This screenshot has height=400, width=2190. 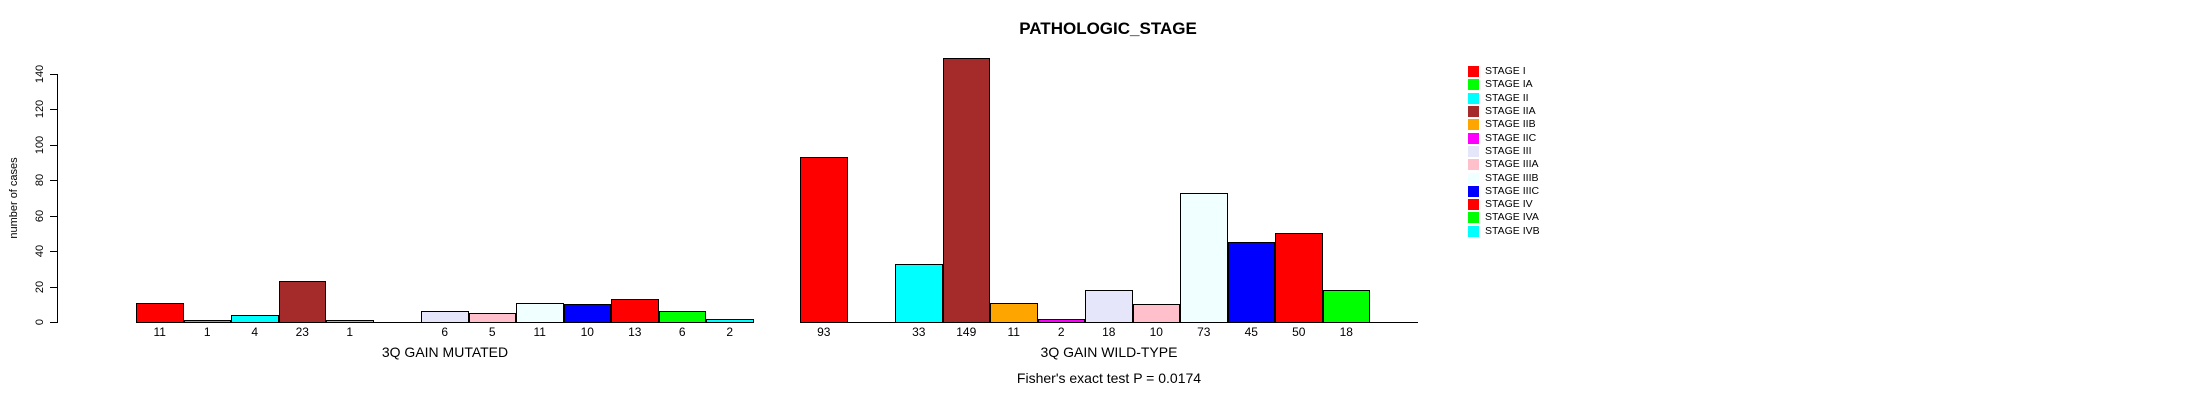 I want to click on bar-value-label-row: 93 33 149 11 2 18 10 73 45 50 18, so click(x=1109, y=332).